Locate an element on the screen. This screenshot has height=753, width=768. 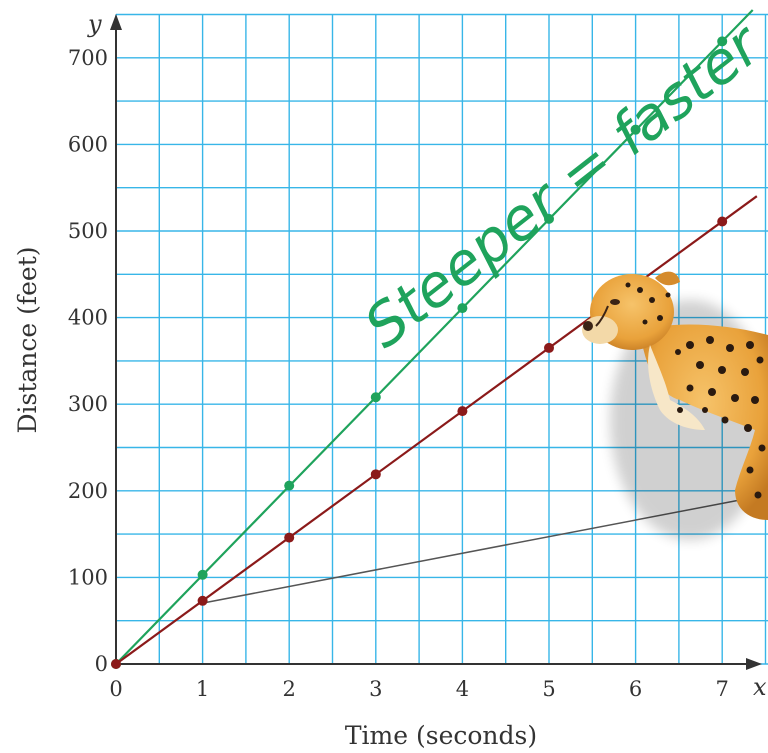
cheetah-image is located at coordinates (675, 405).